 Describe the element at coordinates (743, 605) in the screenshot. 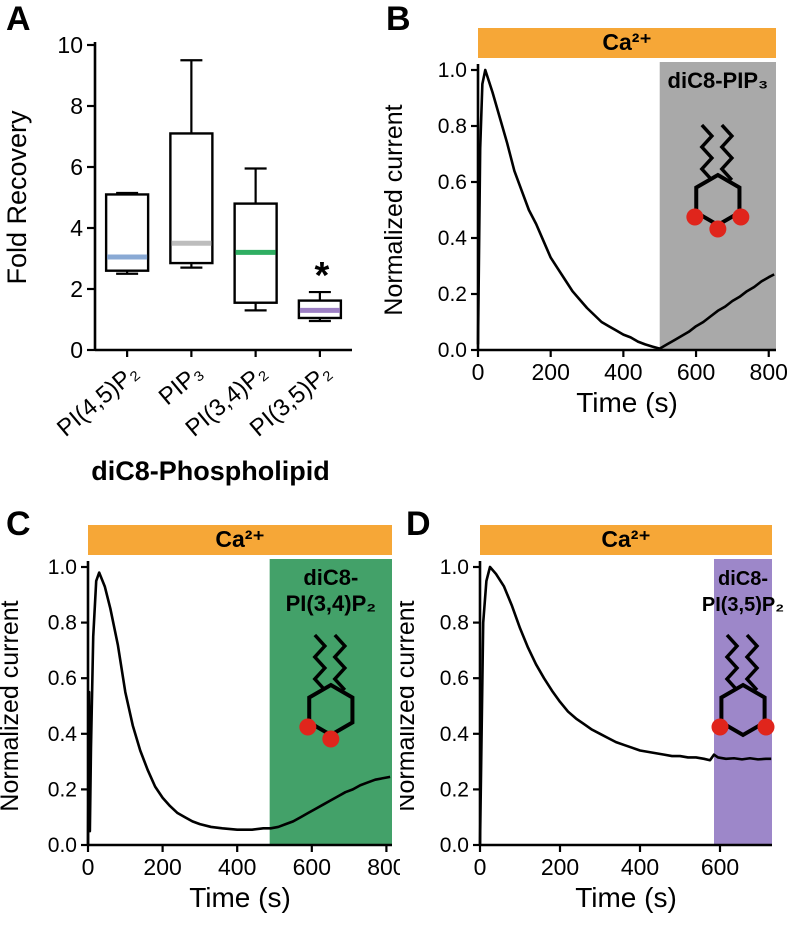

I see `treatment-label: PI(3,5)P₂` at that location.